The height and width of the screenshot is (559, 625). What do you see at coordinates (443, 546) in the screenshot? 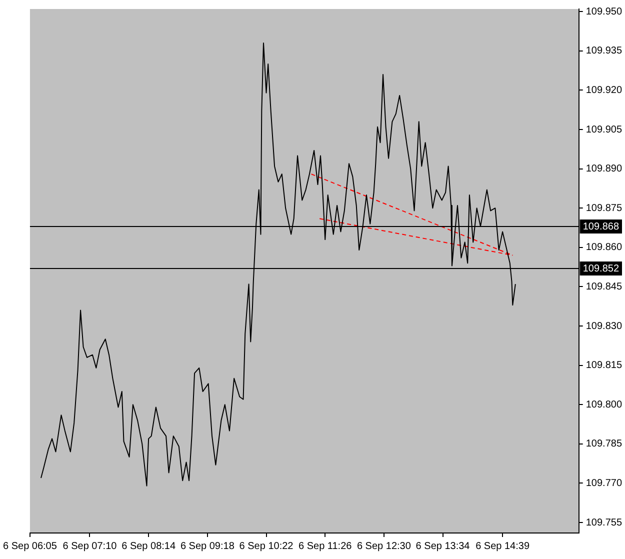
I see `x-tick-label: 6 Sep 13:34` at bounding box center [443, 546].